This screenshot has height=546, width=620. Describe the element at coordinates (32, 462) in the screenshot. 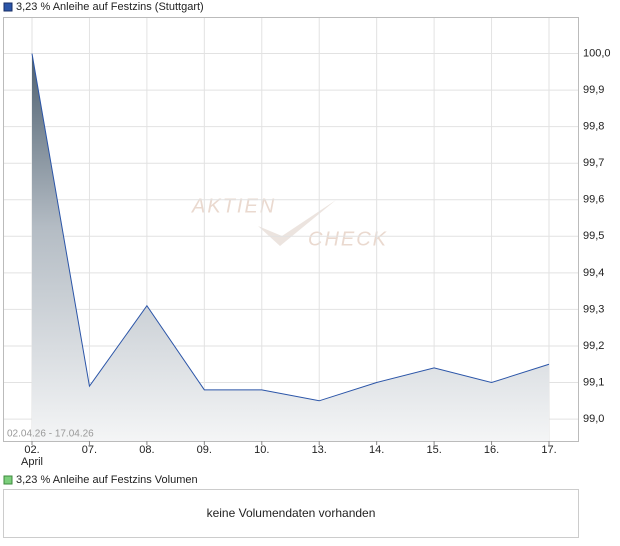

I see `x-annotation: April` at that location.